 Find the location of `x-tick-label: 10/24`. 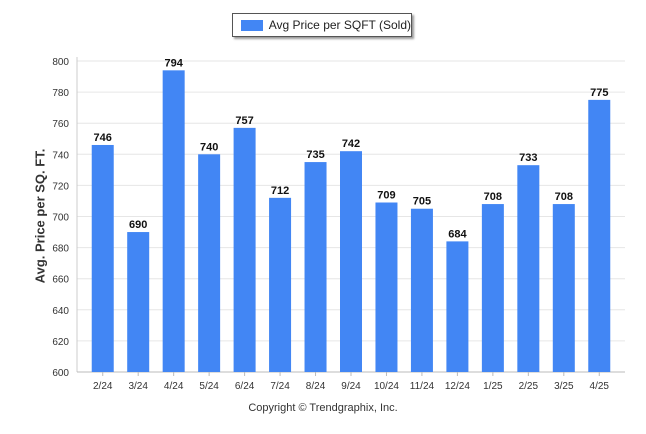

x-tick-label: 10/24 is located at coordinates (386, 386).